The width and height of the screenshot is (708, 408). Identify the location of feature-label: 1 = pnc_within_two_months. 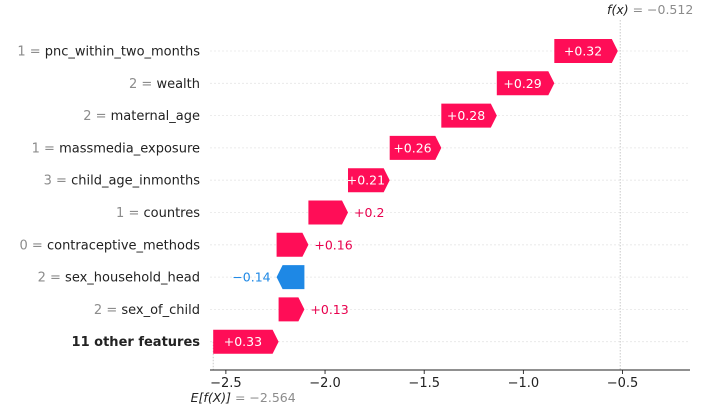
(108, 52).